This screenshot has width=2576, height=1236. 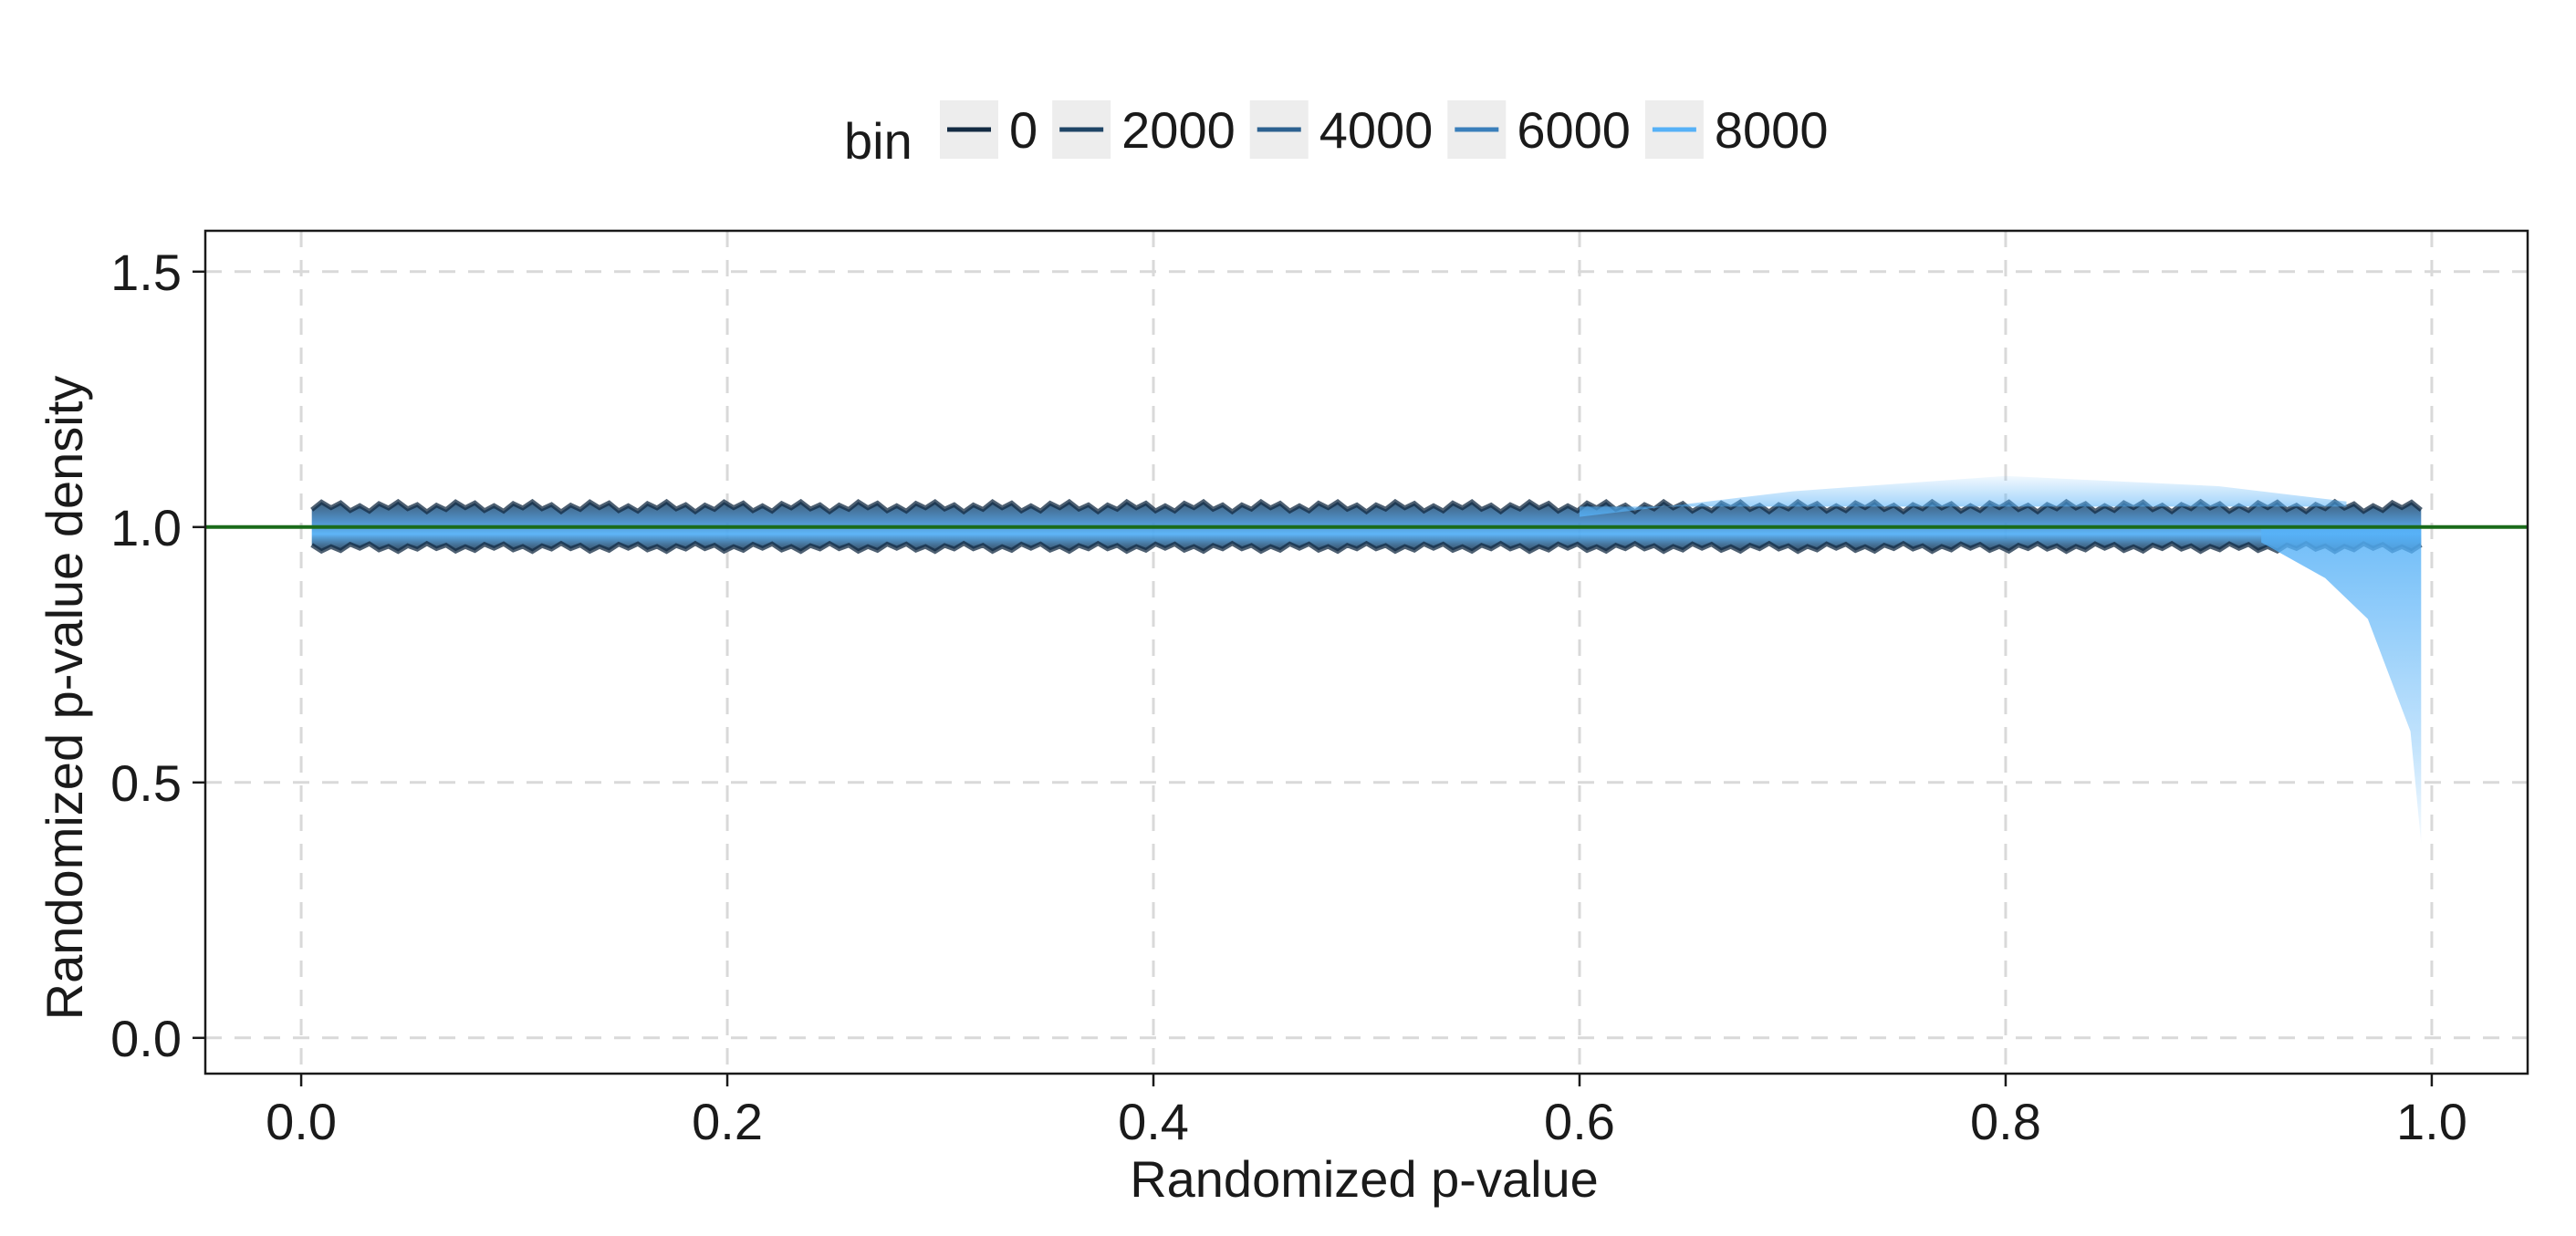 I want to click on legend-label: 6000, so click(x=1574, y=130).